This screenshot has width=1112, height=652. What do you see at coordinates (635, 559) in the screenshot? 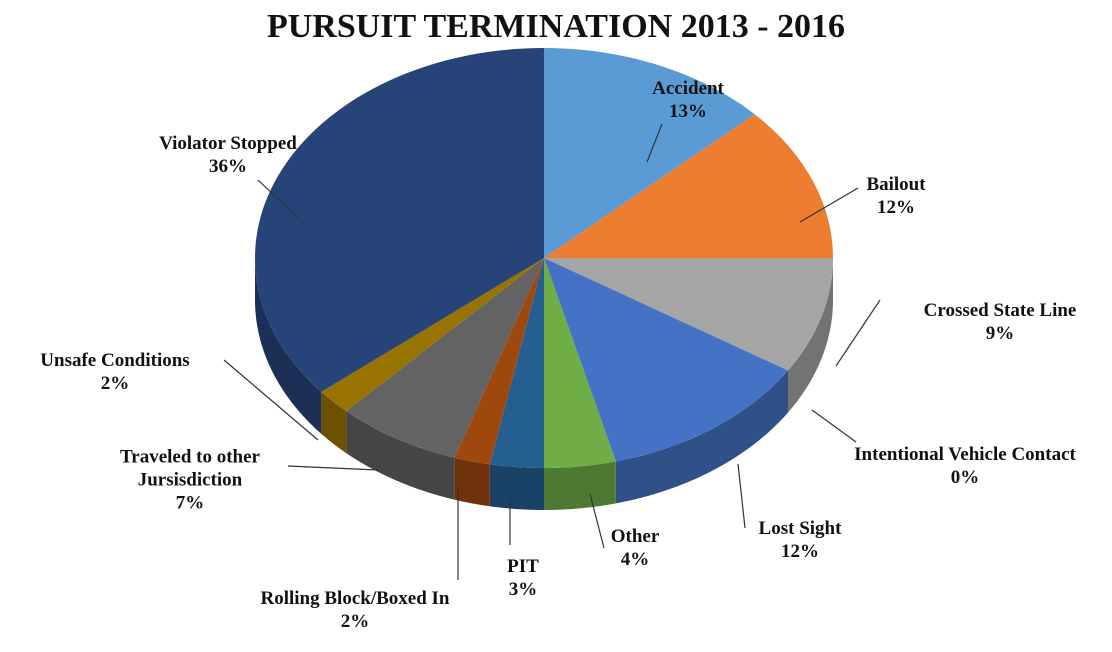
I see `value-label: 4%` at bounding box center [635, 559].